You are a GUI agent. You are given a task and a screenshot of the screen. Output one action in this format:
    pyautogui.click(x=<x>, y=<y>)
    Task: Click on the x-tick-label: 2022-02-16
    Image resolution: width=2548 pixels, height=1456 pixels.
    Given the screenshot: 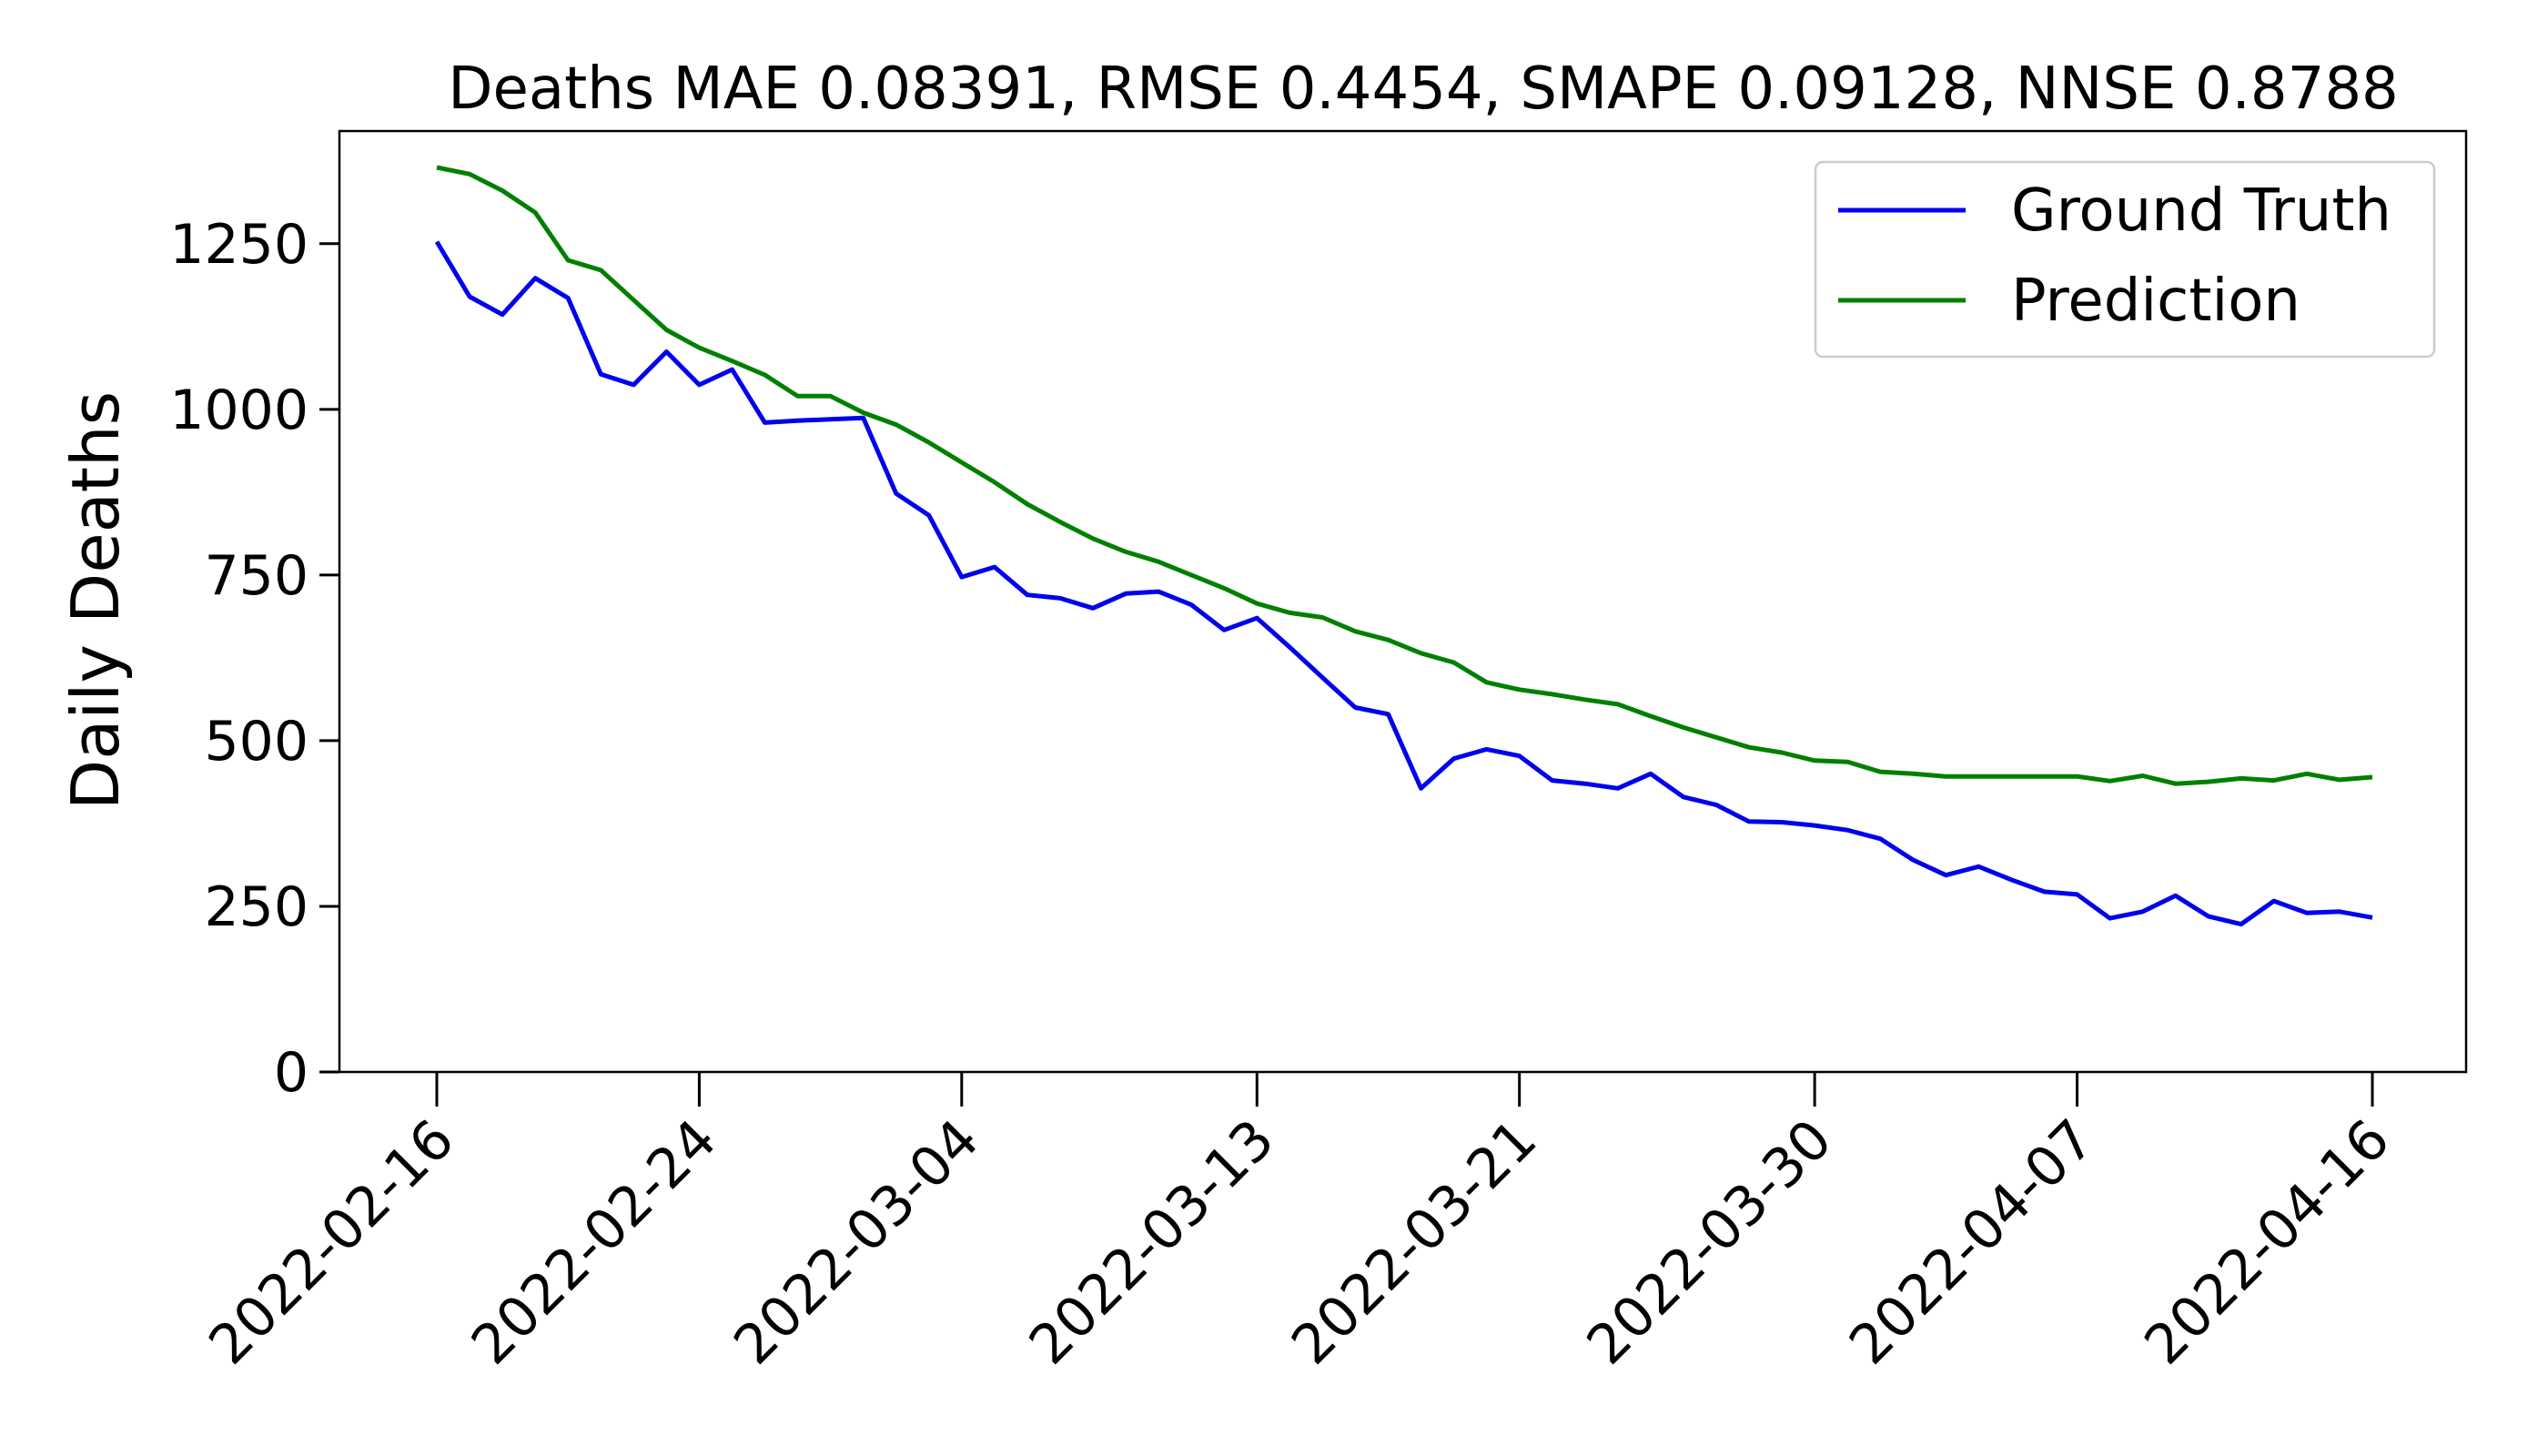 What is the action you would take?
    pyautogui.click(x=332, y=1242)
    